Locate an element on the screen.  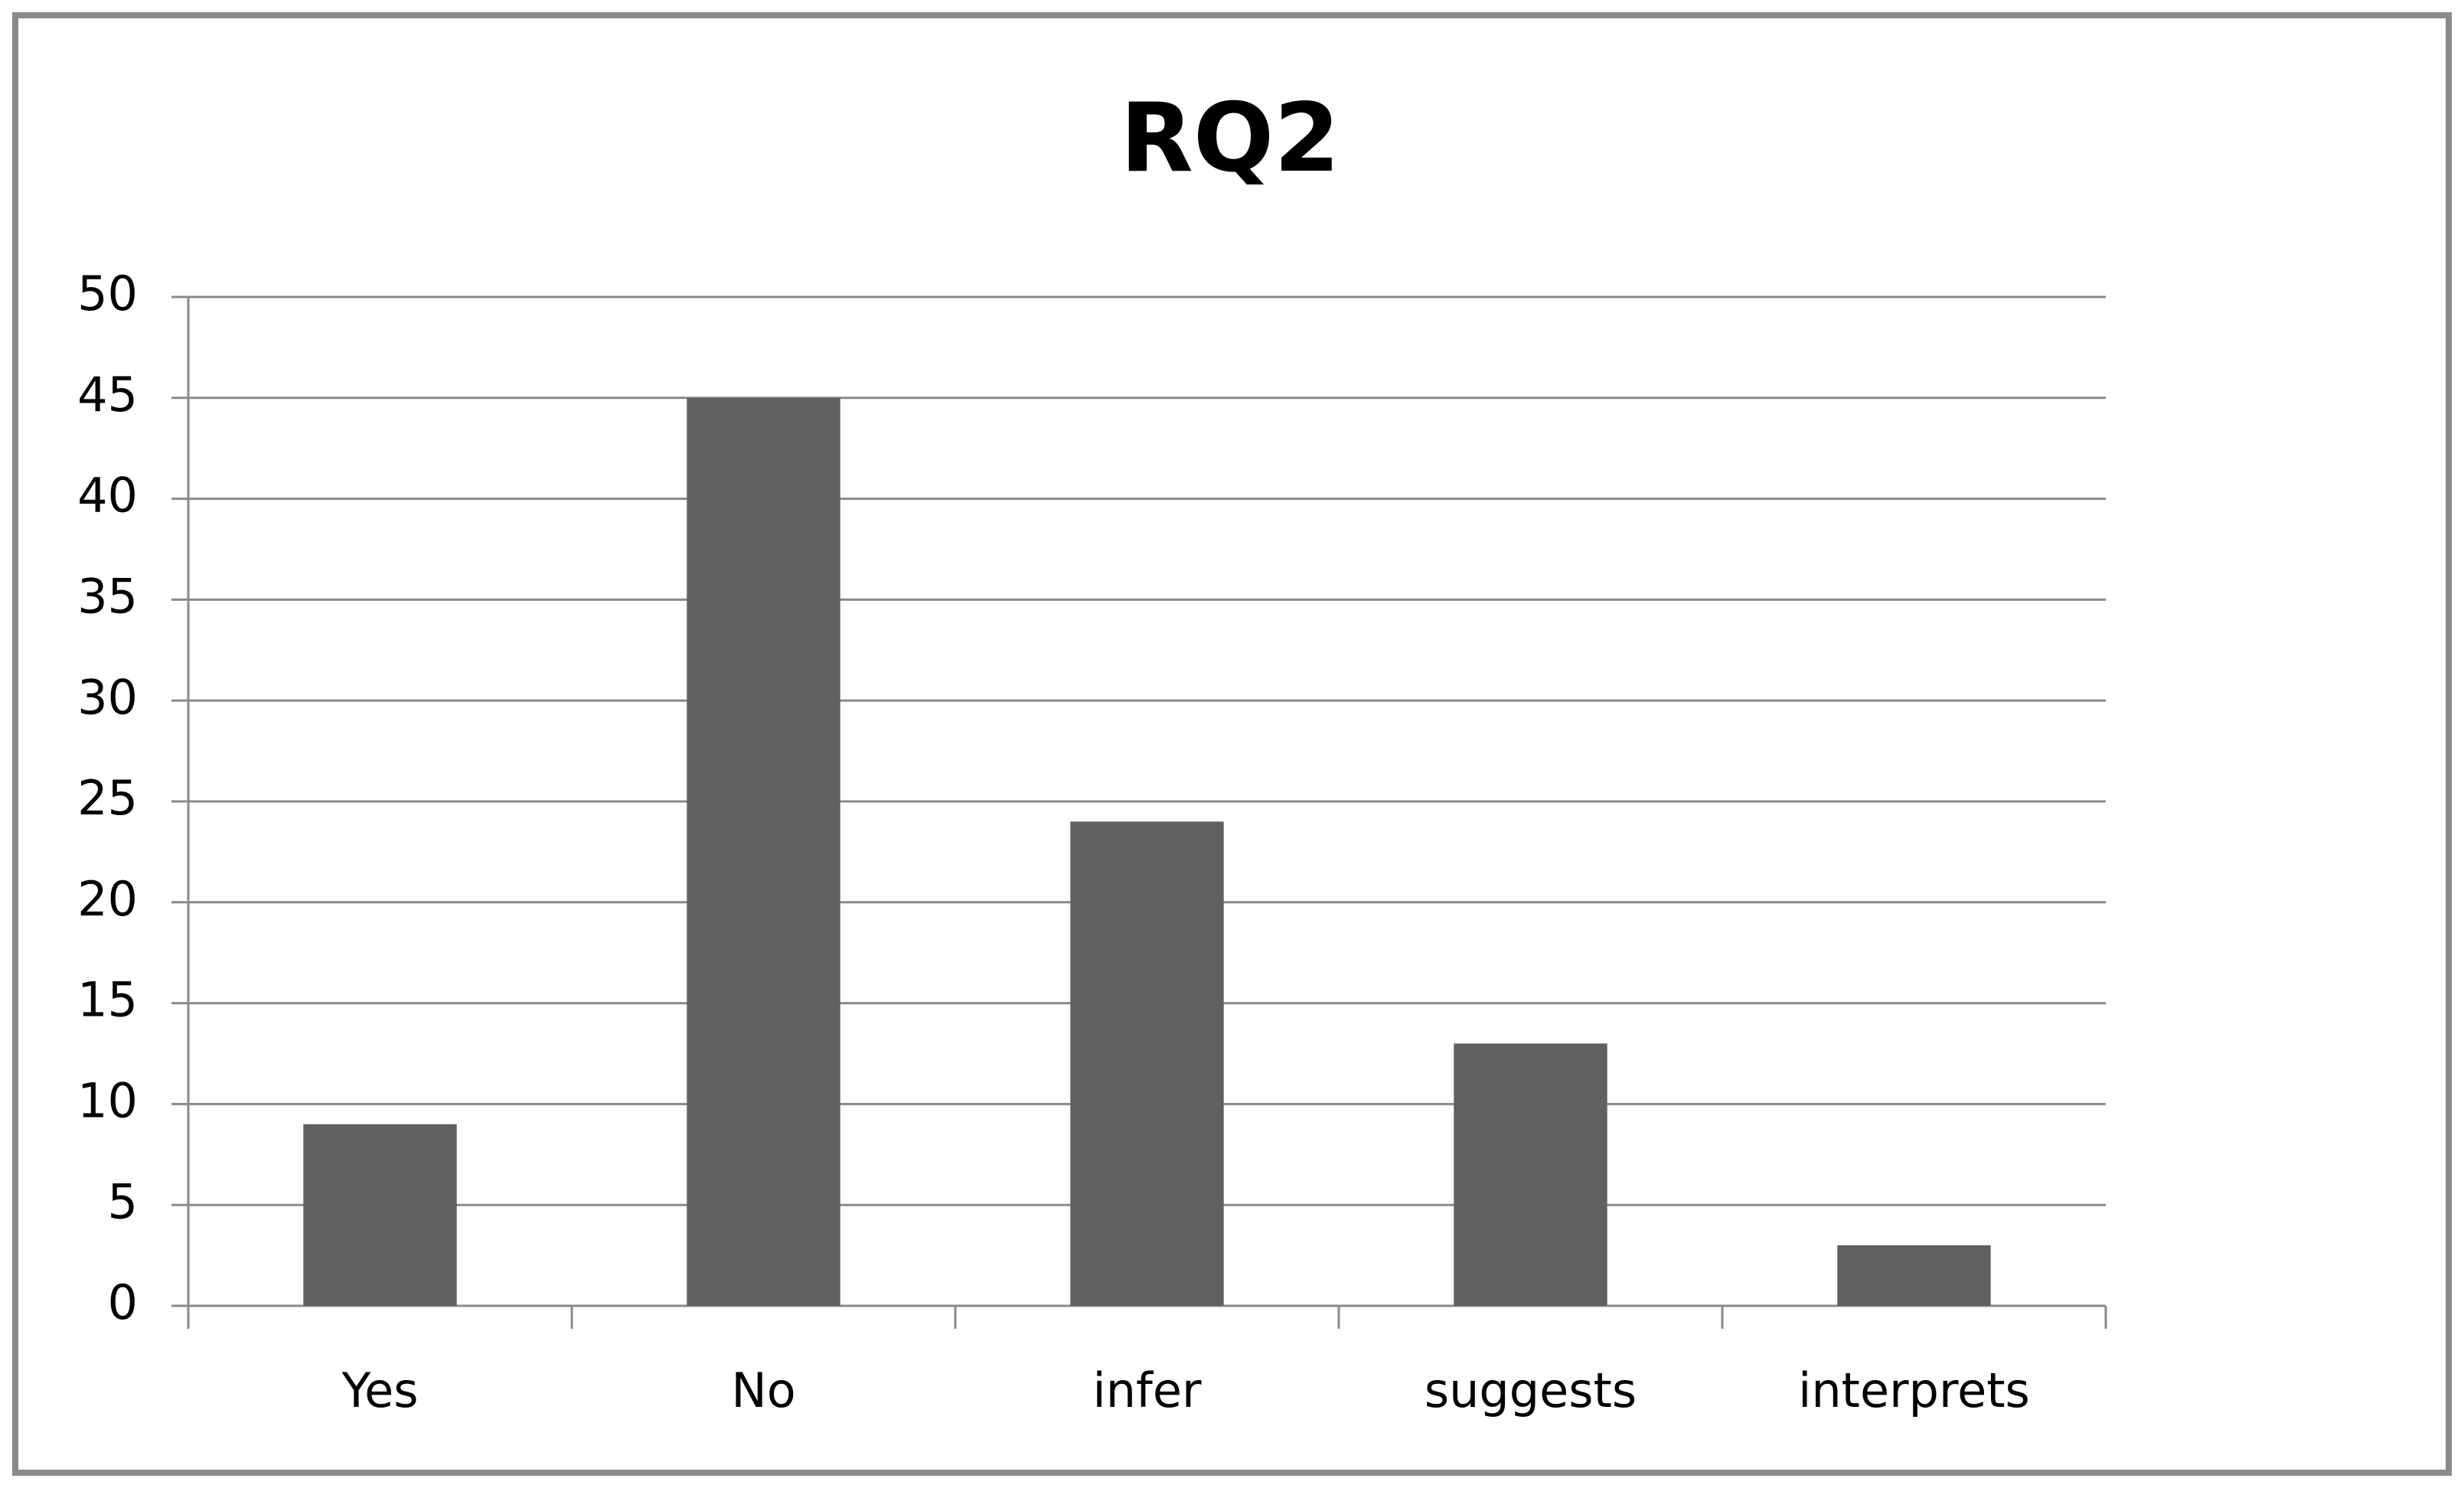
x-tick-label: No is located at coordinates (763, 1390).